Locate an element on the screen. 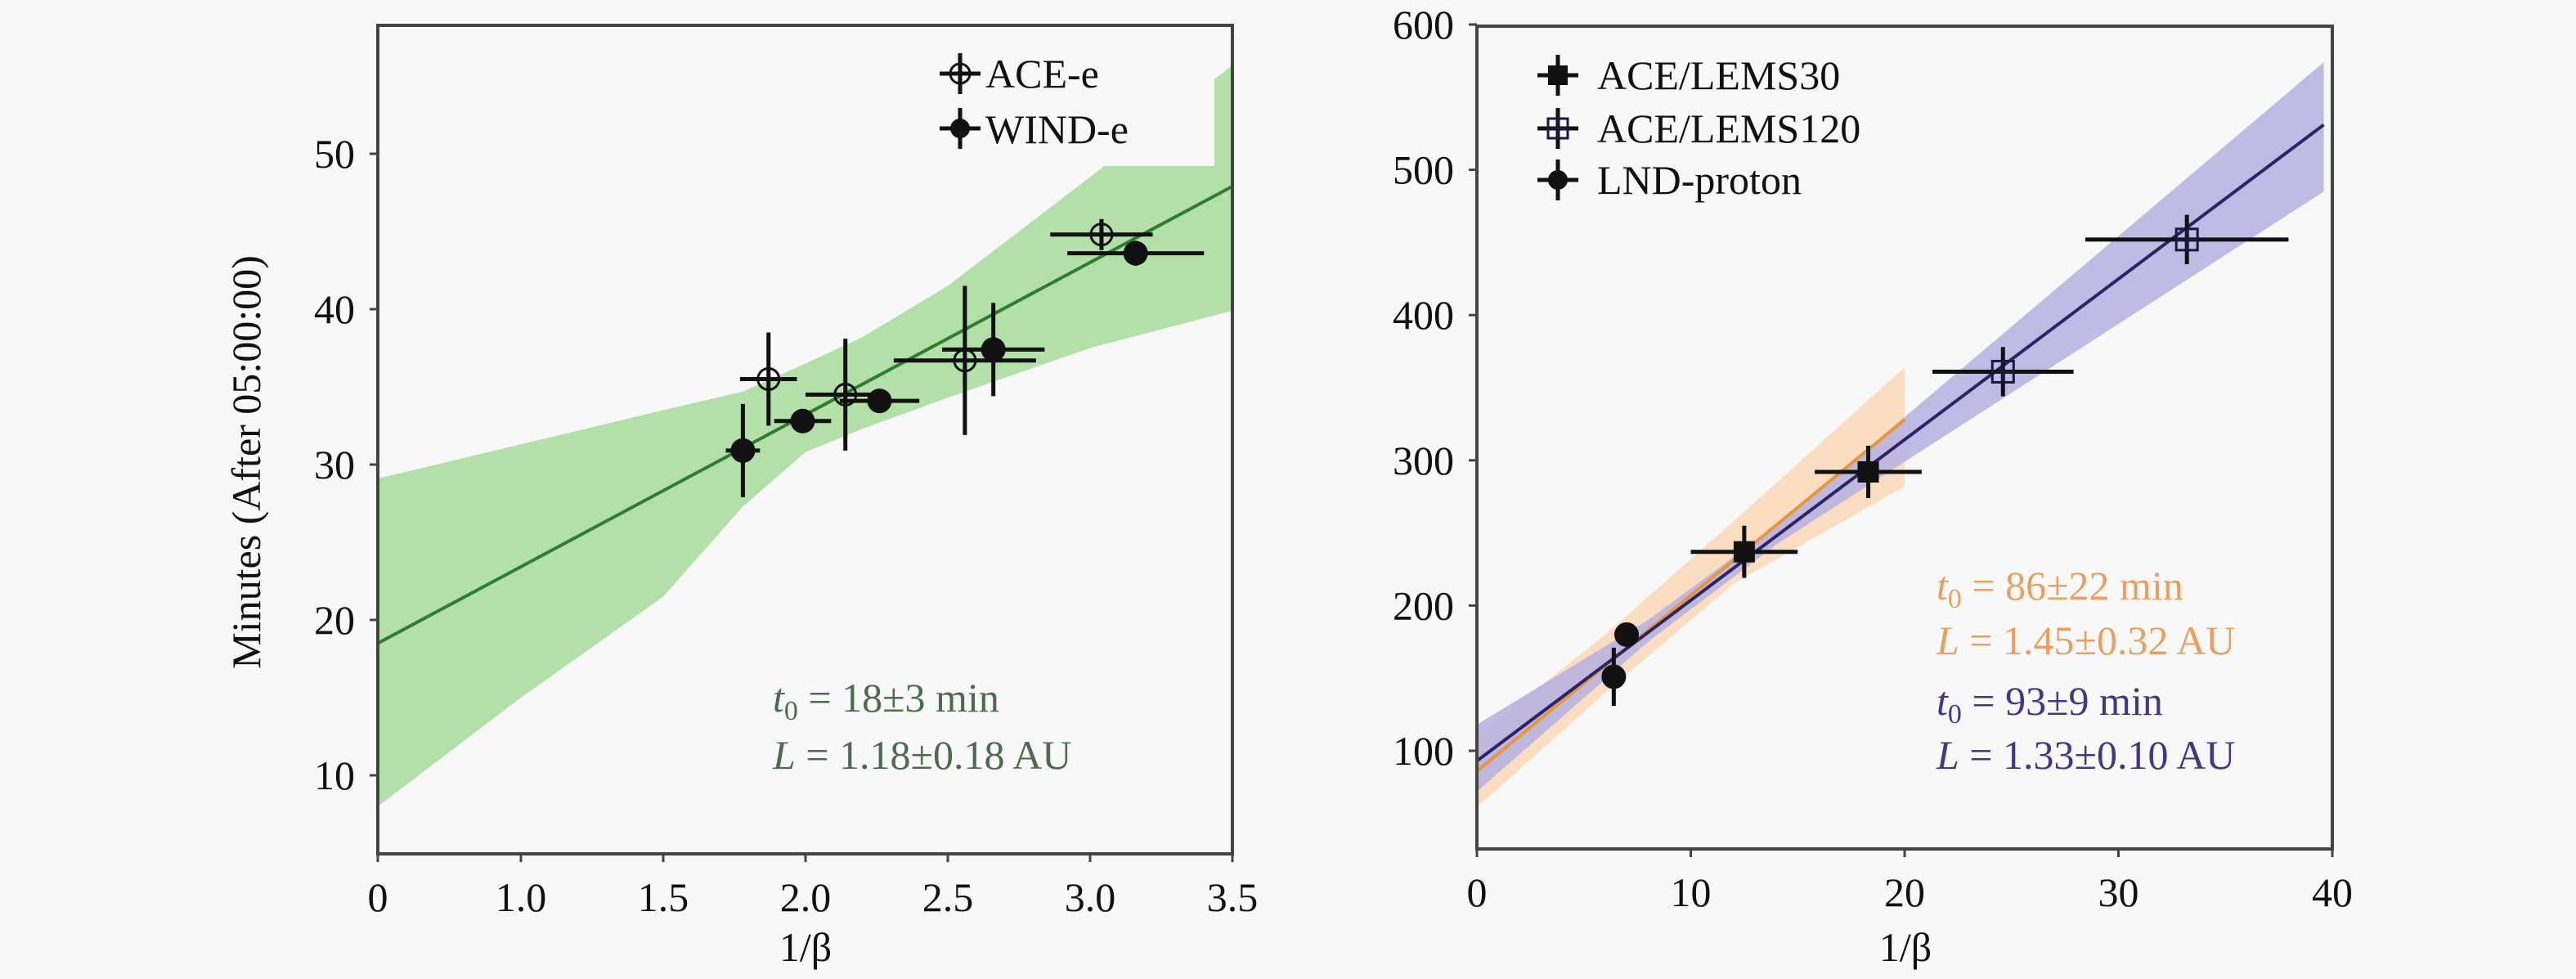 Image resolution: width=2576 pixels, height=979 pixels. right-y-ticks: 100 200 300 400 500 600 is located at coordinates (1435, 388).